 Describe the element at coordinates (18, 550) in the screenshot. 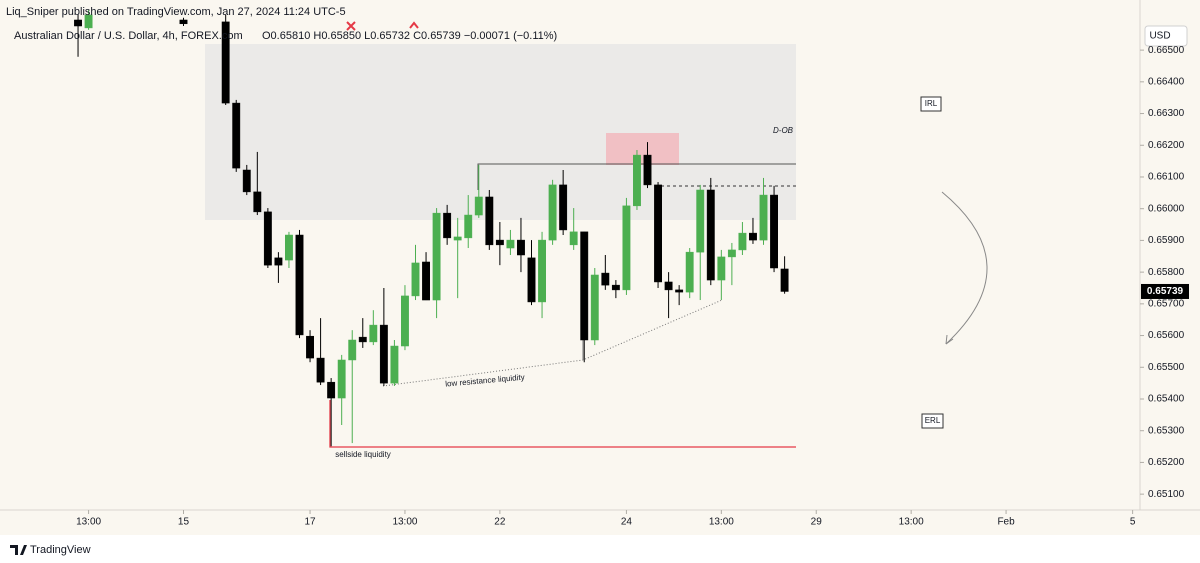

I see `brand-logo` at that location.